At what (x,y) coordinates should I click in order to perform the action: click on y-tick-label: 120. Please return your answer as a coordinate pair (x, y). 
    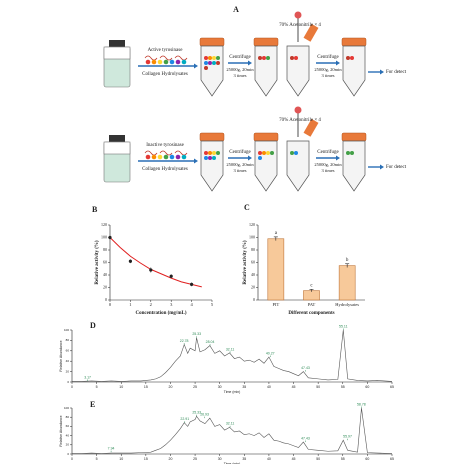
    Looking at the image, I should click on (104, 224).